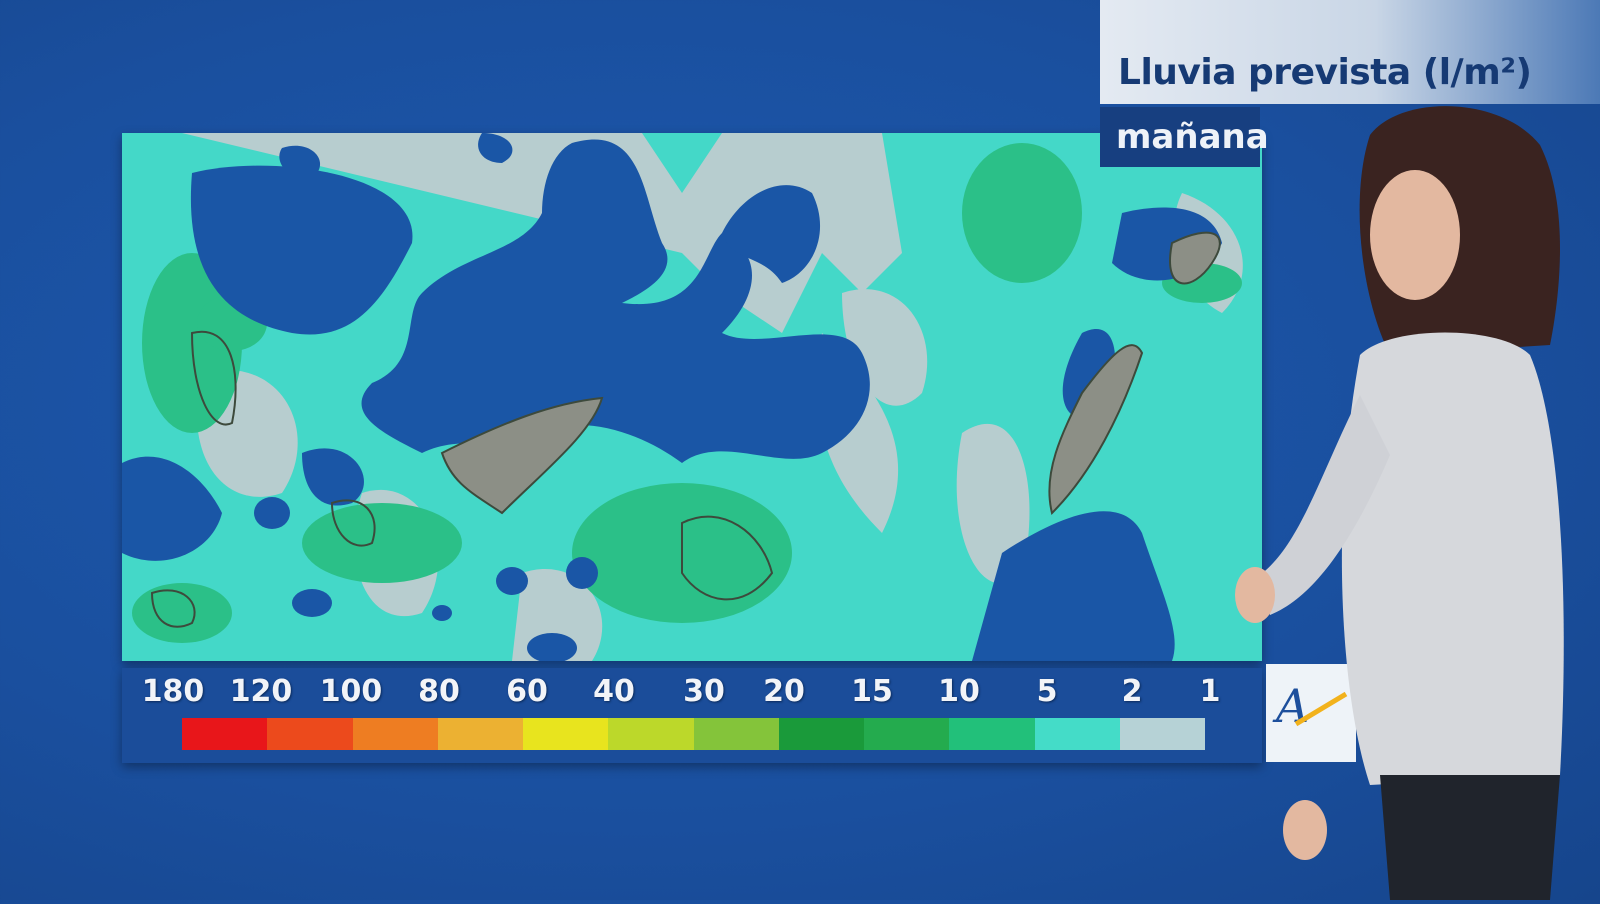 The height and width of the screenshot is (904, 1600). What do you see at coordinates (784, 691) in the screenshot?
I see `legend-label: 20` at bounding box center [784, 691].